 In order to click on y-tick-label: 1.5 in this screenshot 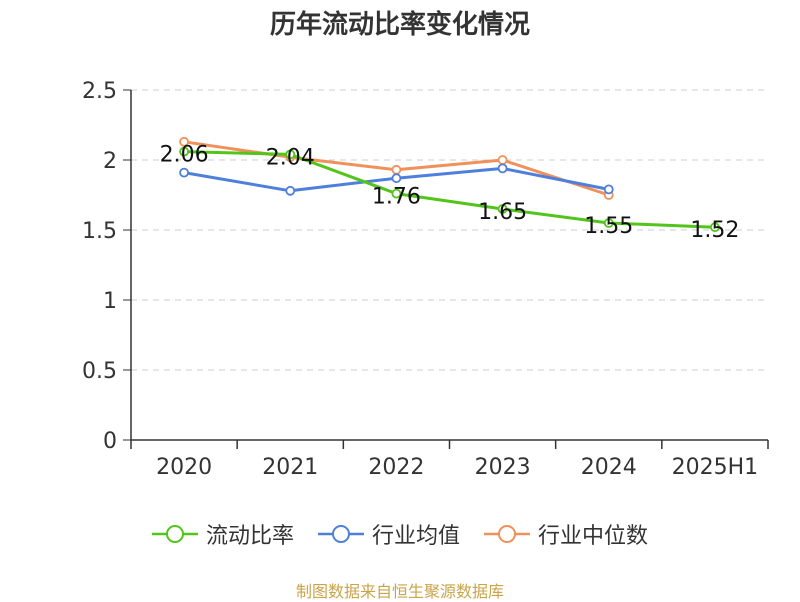, I will do `click(99, 231)`.